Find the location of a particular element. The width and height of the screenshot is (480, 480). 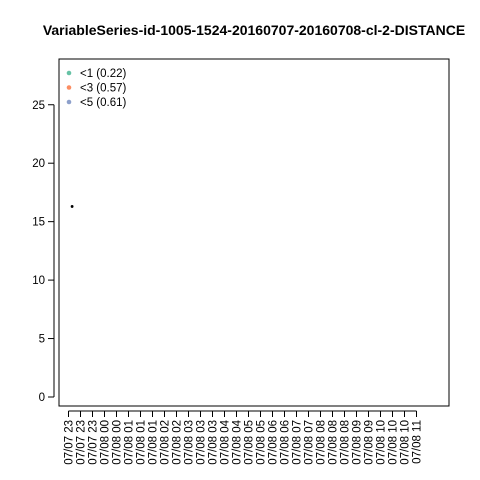

legend-label: <5 (0.61) is located at coordinates (103, 103).